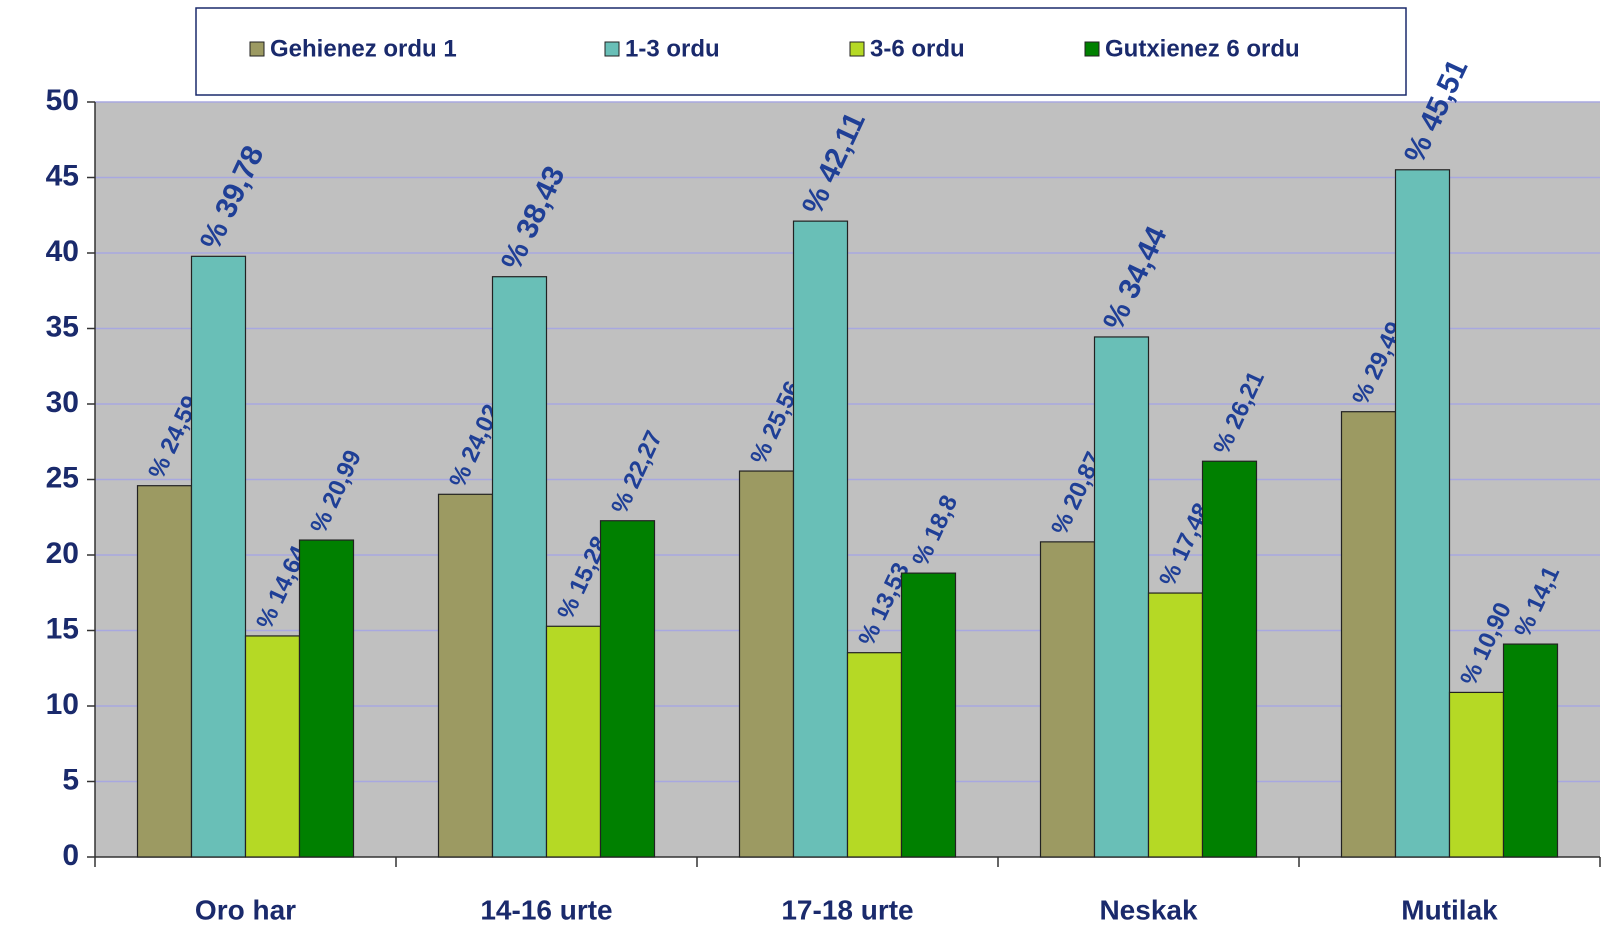 This screenshot has height=950, width=1604. What do you see at coordinates (62, 402) in the screenshot?
I see `y-tick-label: 30` at bounding box center [62, 402].